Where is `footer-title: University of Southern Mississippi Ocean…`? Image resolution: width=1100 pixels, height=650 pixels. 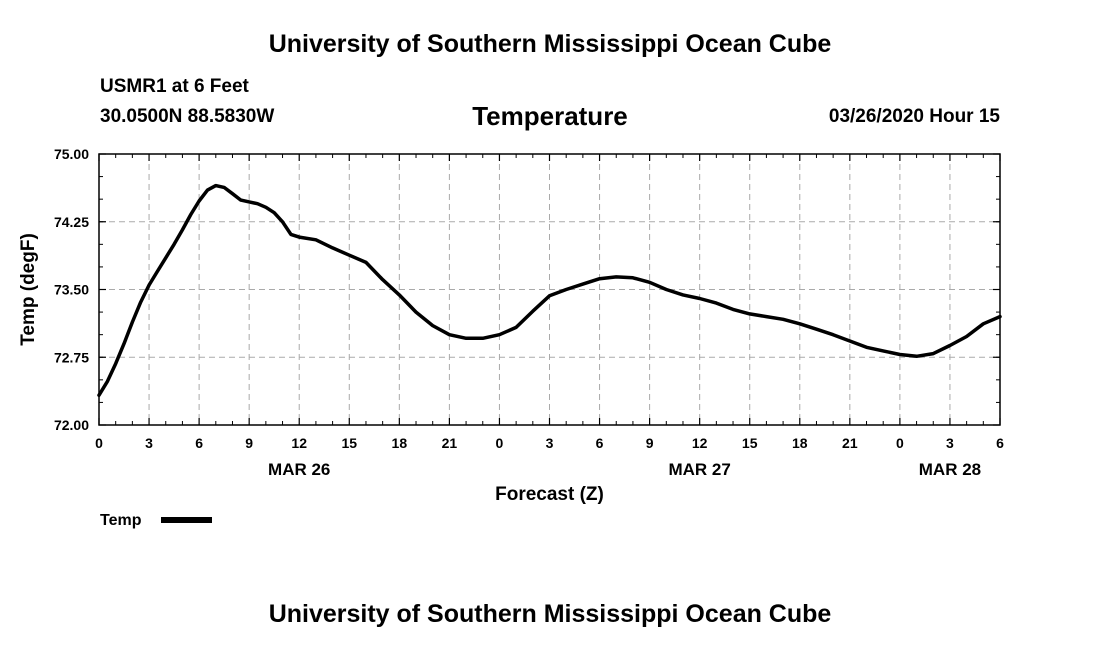
footer-title: University of Southern Mississippi Ocean… is located at coordinates (550, 614).